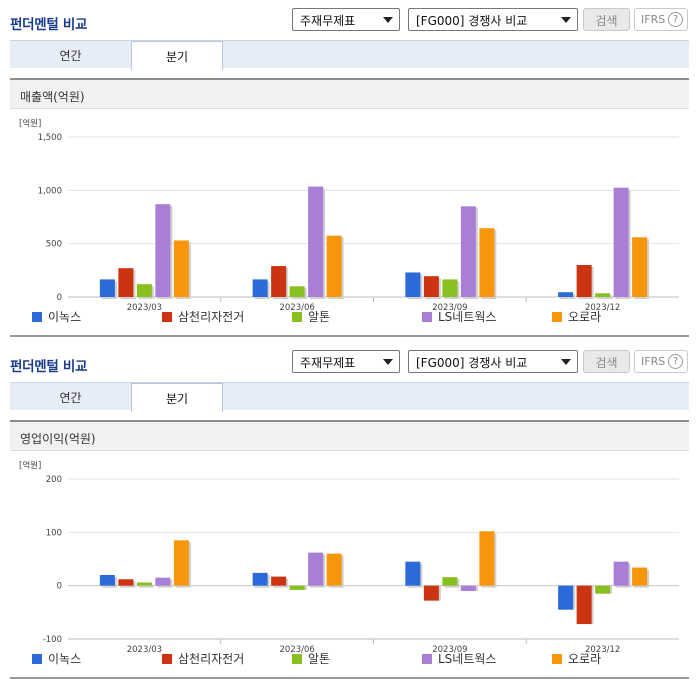 This screenshot has height=684, width=696. What do you see at coordinates (349, 93) in the screenshot?
I see `chart-title-bar: 매출액(억원)` at bounding box center [349, 93].